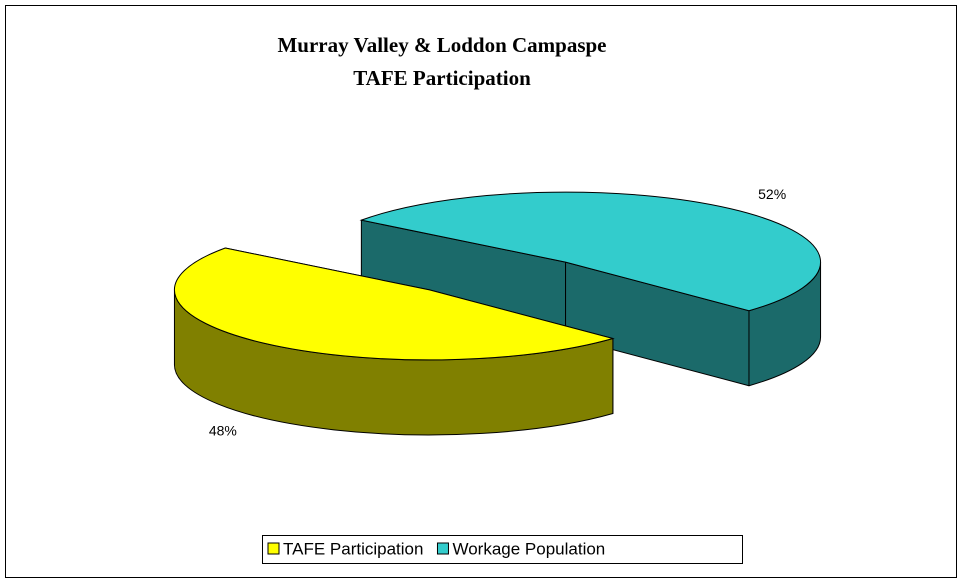 The height and width of the screenshot is (583, 962). I want to click on chart-title: Murray Valley & Loddon Campaspe, so click(441, 45).